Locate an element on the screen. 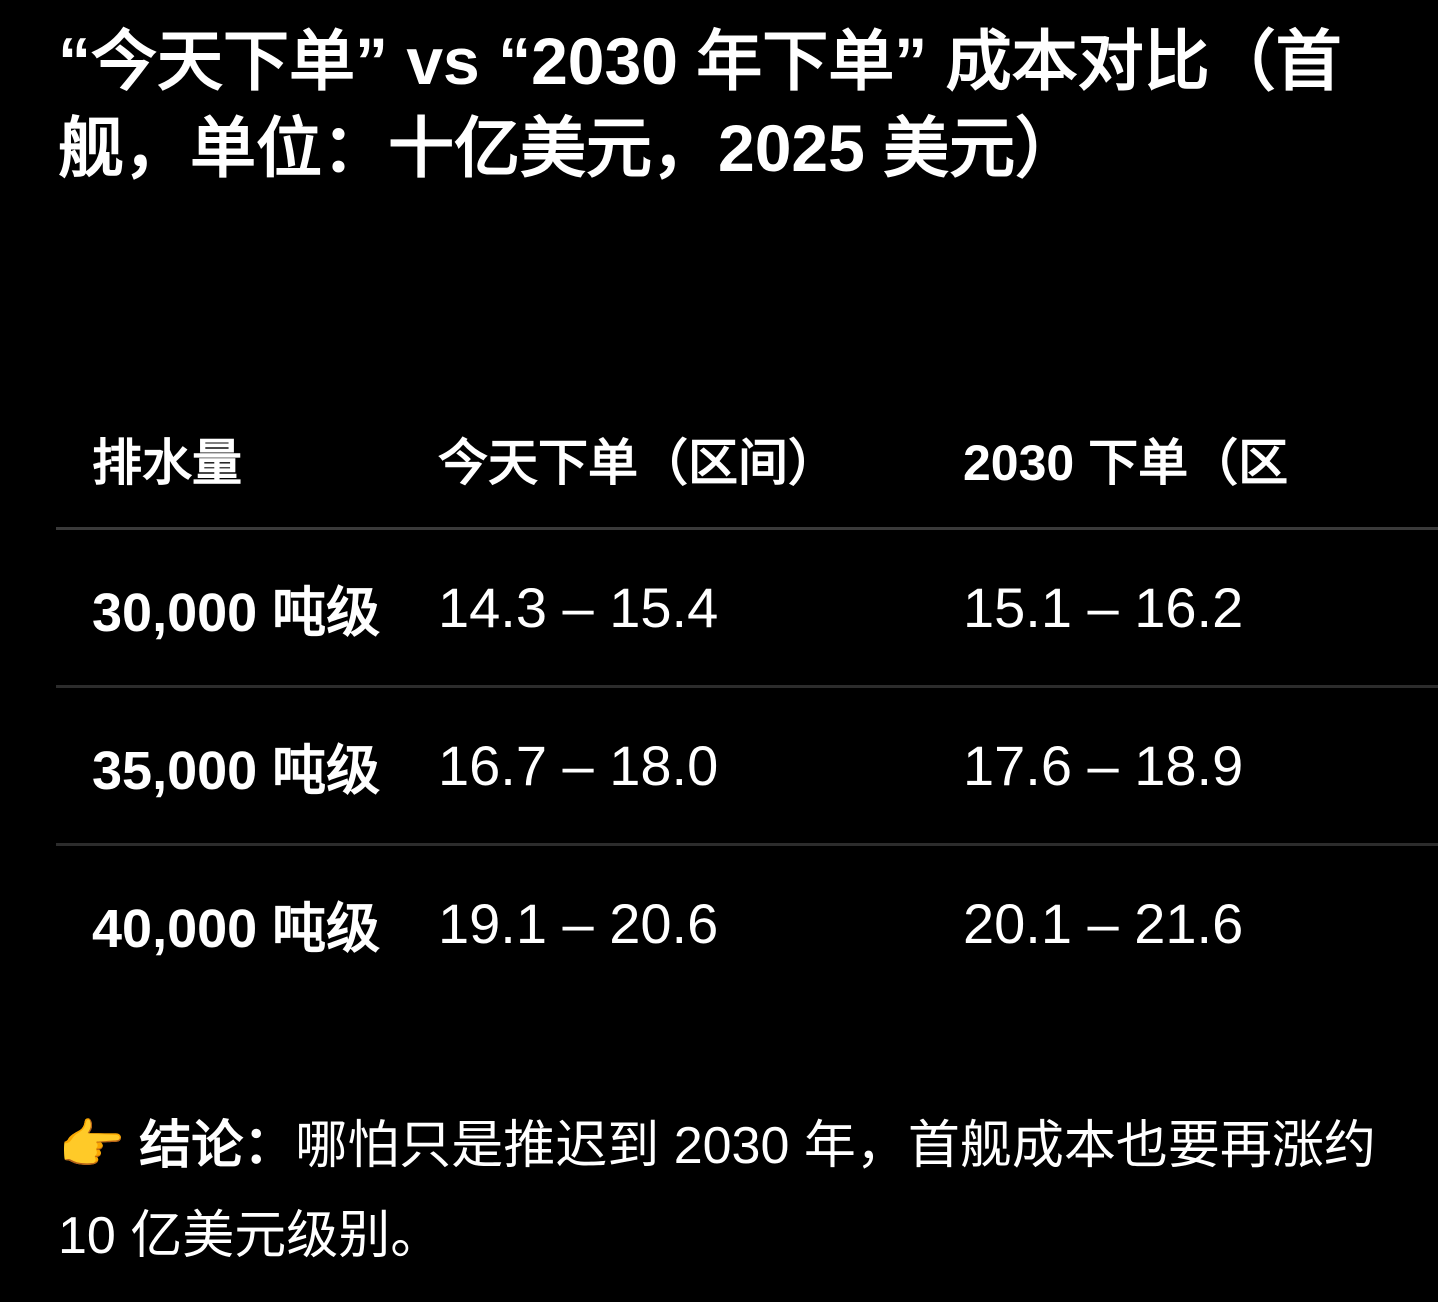 Image resolution: width=1438 pixels, height=1302 pixels. displacement-cell: 35,000 吨级 is located at coordinates (247, 766).